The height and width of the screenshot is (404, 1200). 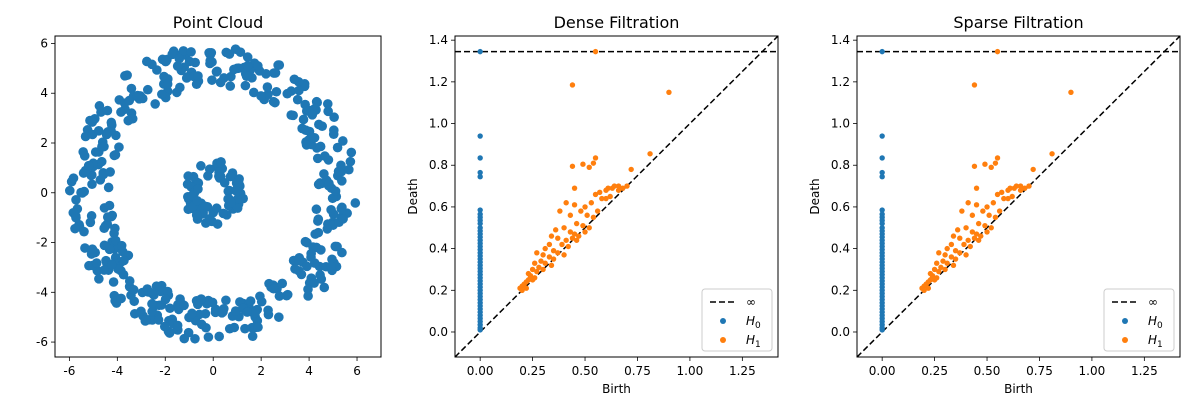 I want to click on y-tick-label: 4, so click(x=44, y=93).